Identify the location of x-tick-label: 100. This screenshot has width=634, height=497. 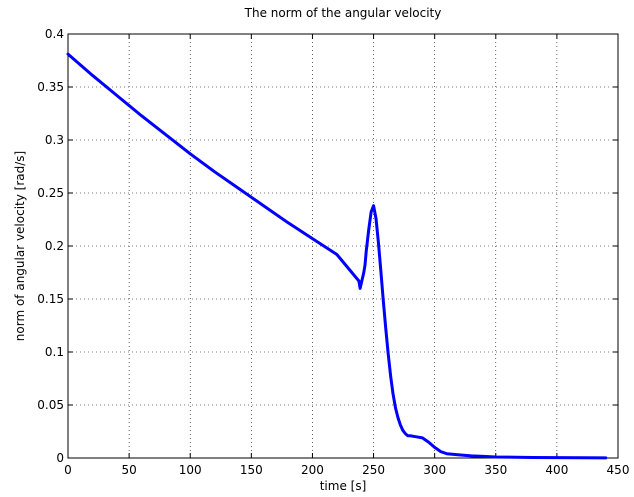
(190, 470).